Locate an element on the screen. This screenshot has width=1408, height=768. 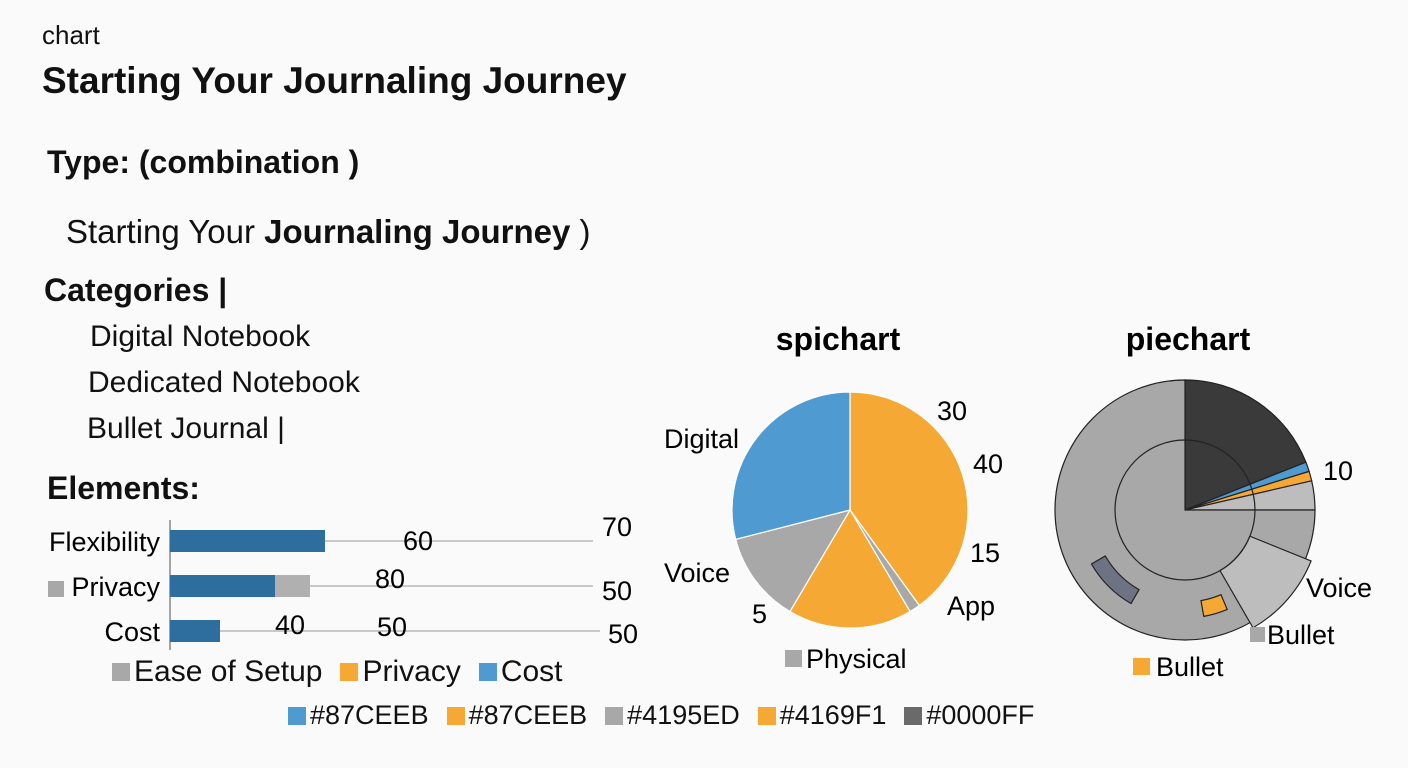
slice-label: 40 is located at coordinates (988, 464).